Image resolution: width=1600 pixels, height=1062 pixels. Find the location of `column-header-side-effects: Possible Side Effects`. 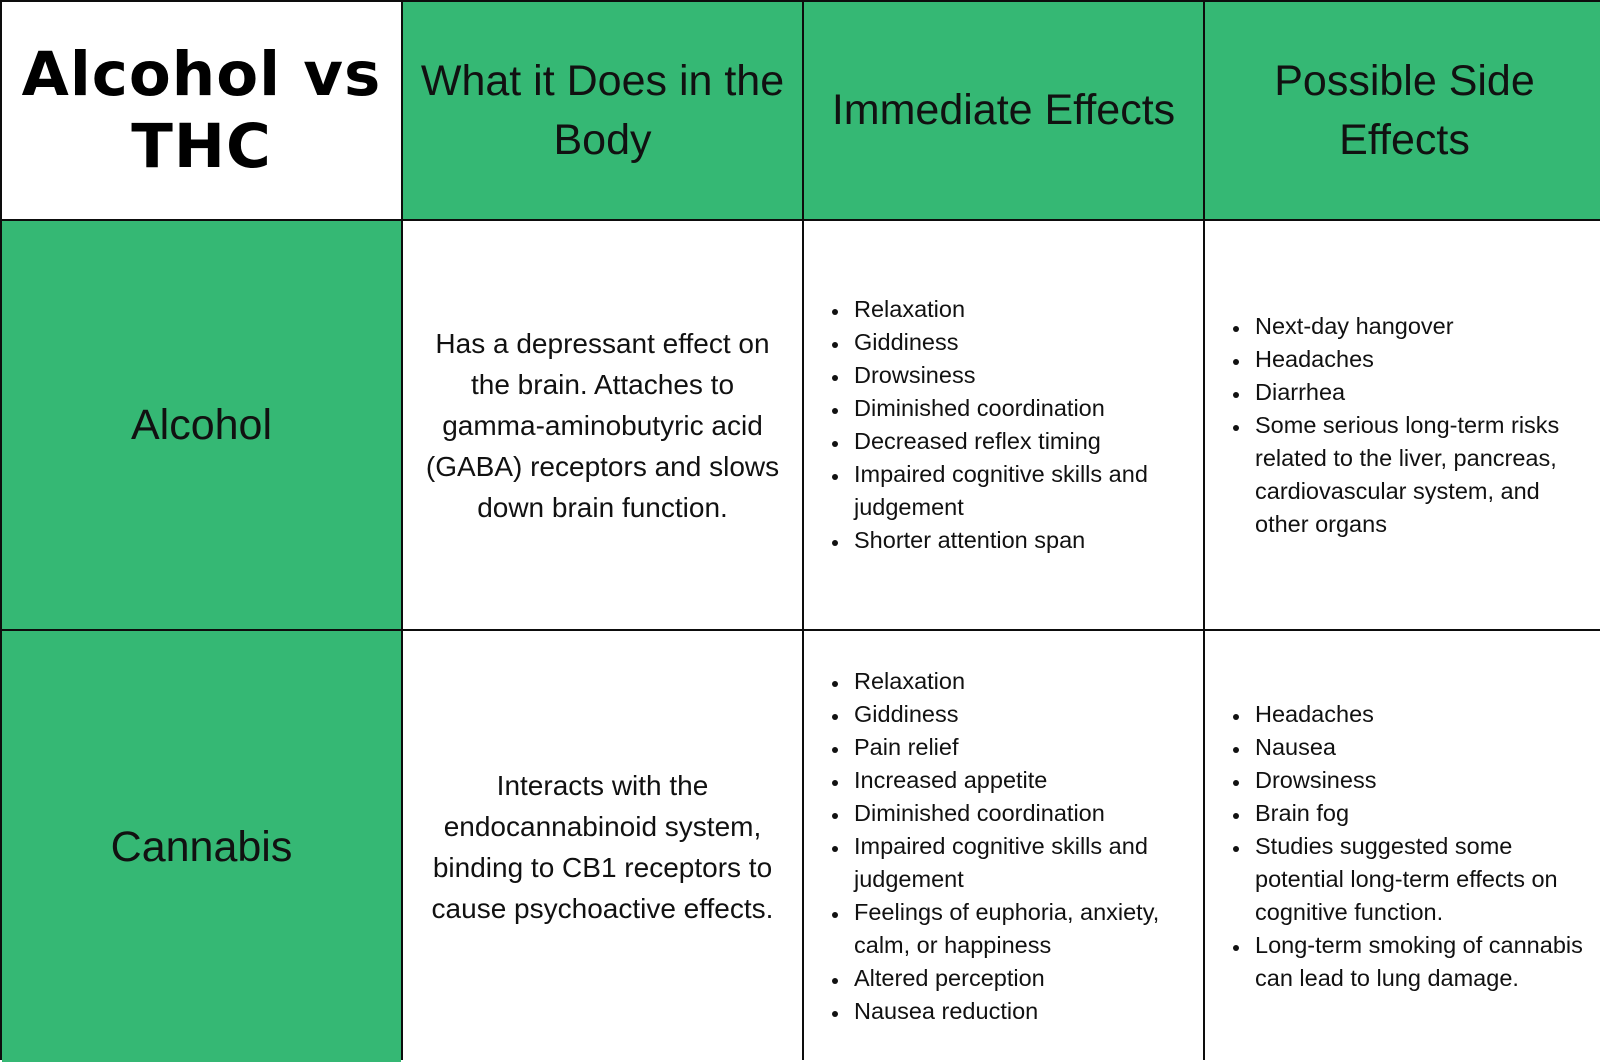

column-header-side-effects: Possible Side Effects is located at coordinates (1404, 110).